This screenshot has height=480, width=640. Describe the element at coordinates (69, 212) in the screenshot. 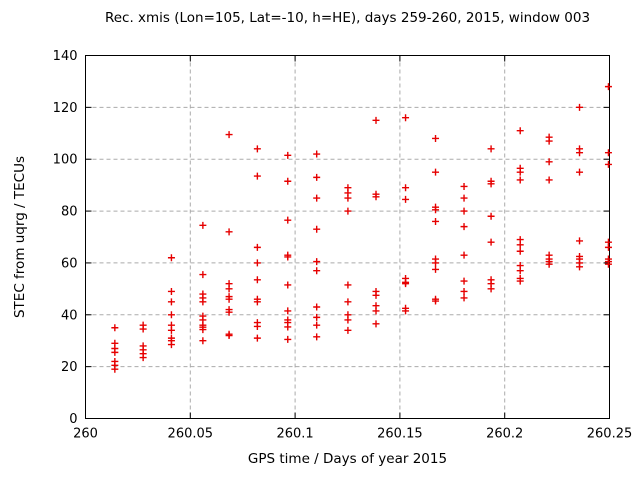

I see `y-tick-label: 80` at that location.